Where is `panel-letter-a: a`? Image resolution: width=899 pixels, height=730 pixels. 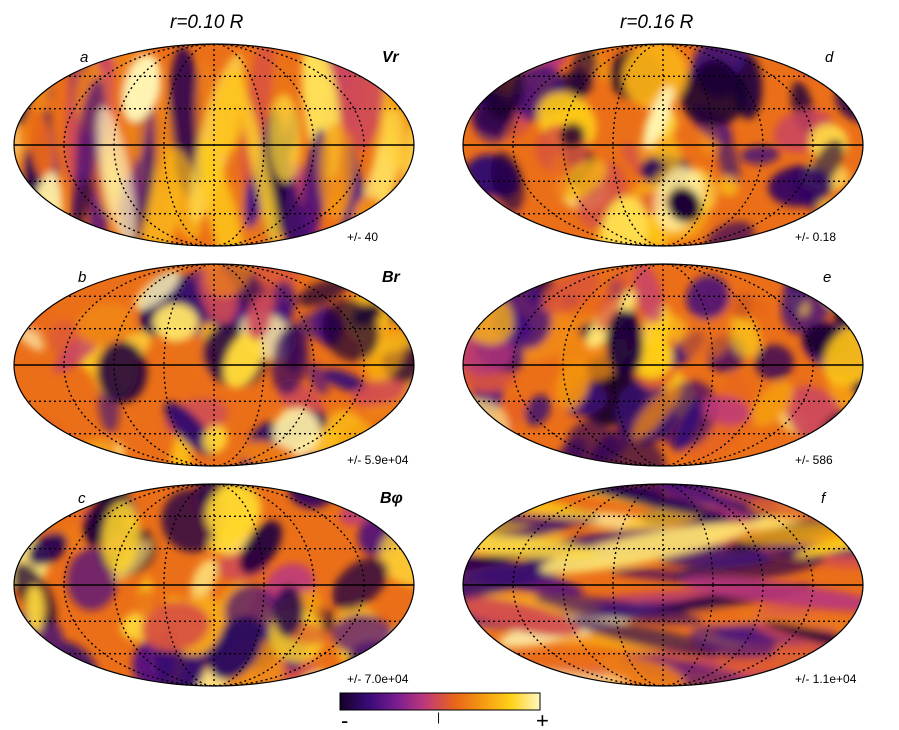
panel-letter-a: a is located at coordinates (84, 57).